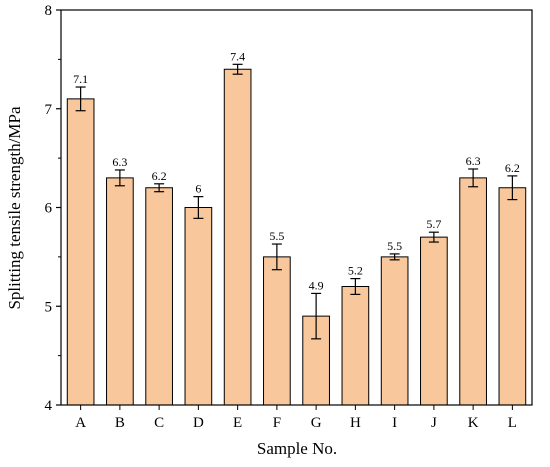 Image resolution: width=550 pixels, height=467 pixels. Describe the element at coordinates (80, 79) in the screenshot. I see `value-label-a: 7.1` at that location.